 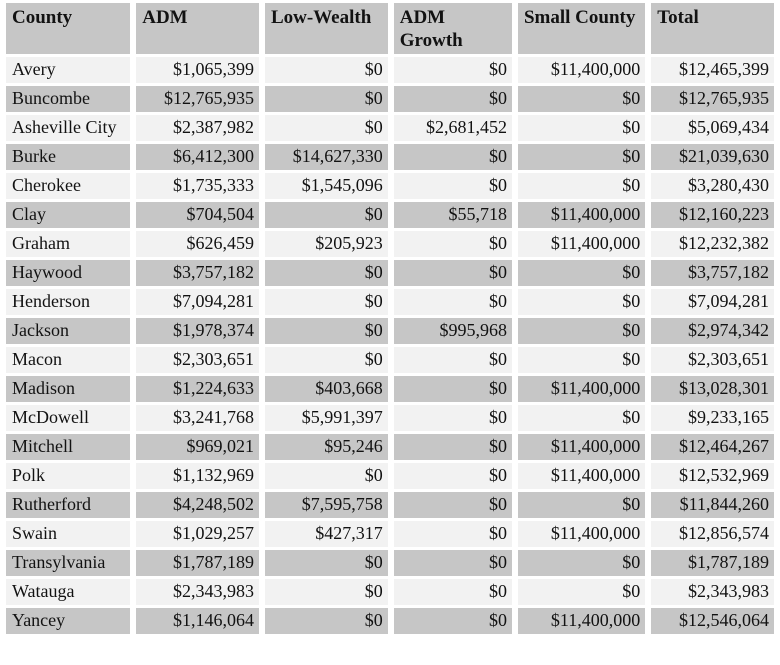 What do you see at coordinates (390, 360) in the screenshot?
I see `table-row: Macon $2,303,651 $0 $0 $0 $2,303,651` at bounding box center [390, 360].